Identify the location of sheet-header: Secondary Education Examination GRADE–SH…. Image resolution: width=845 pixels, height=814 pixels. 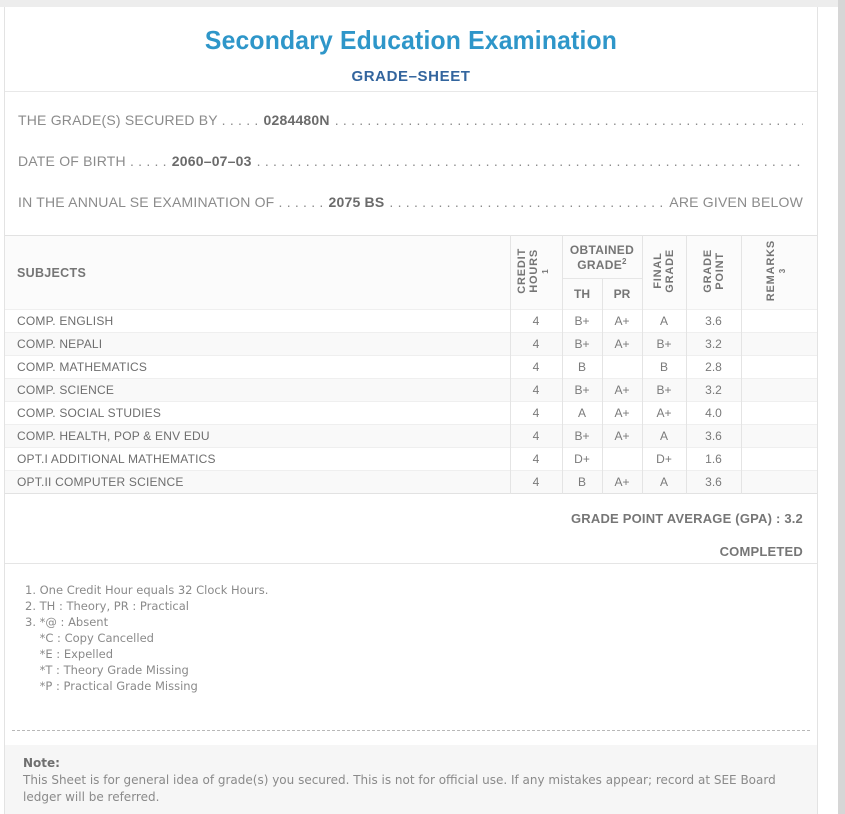
(411, 49).